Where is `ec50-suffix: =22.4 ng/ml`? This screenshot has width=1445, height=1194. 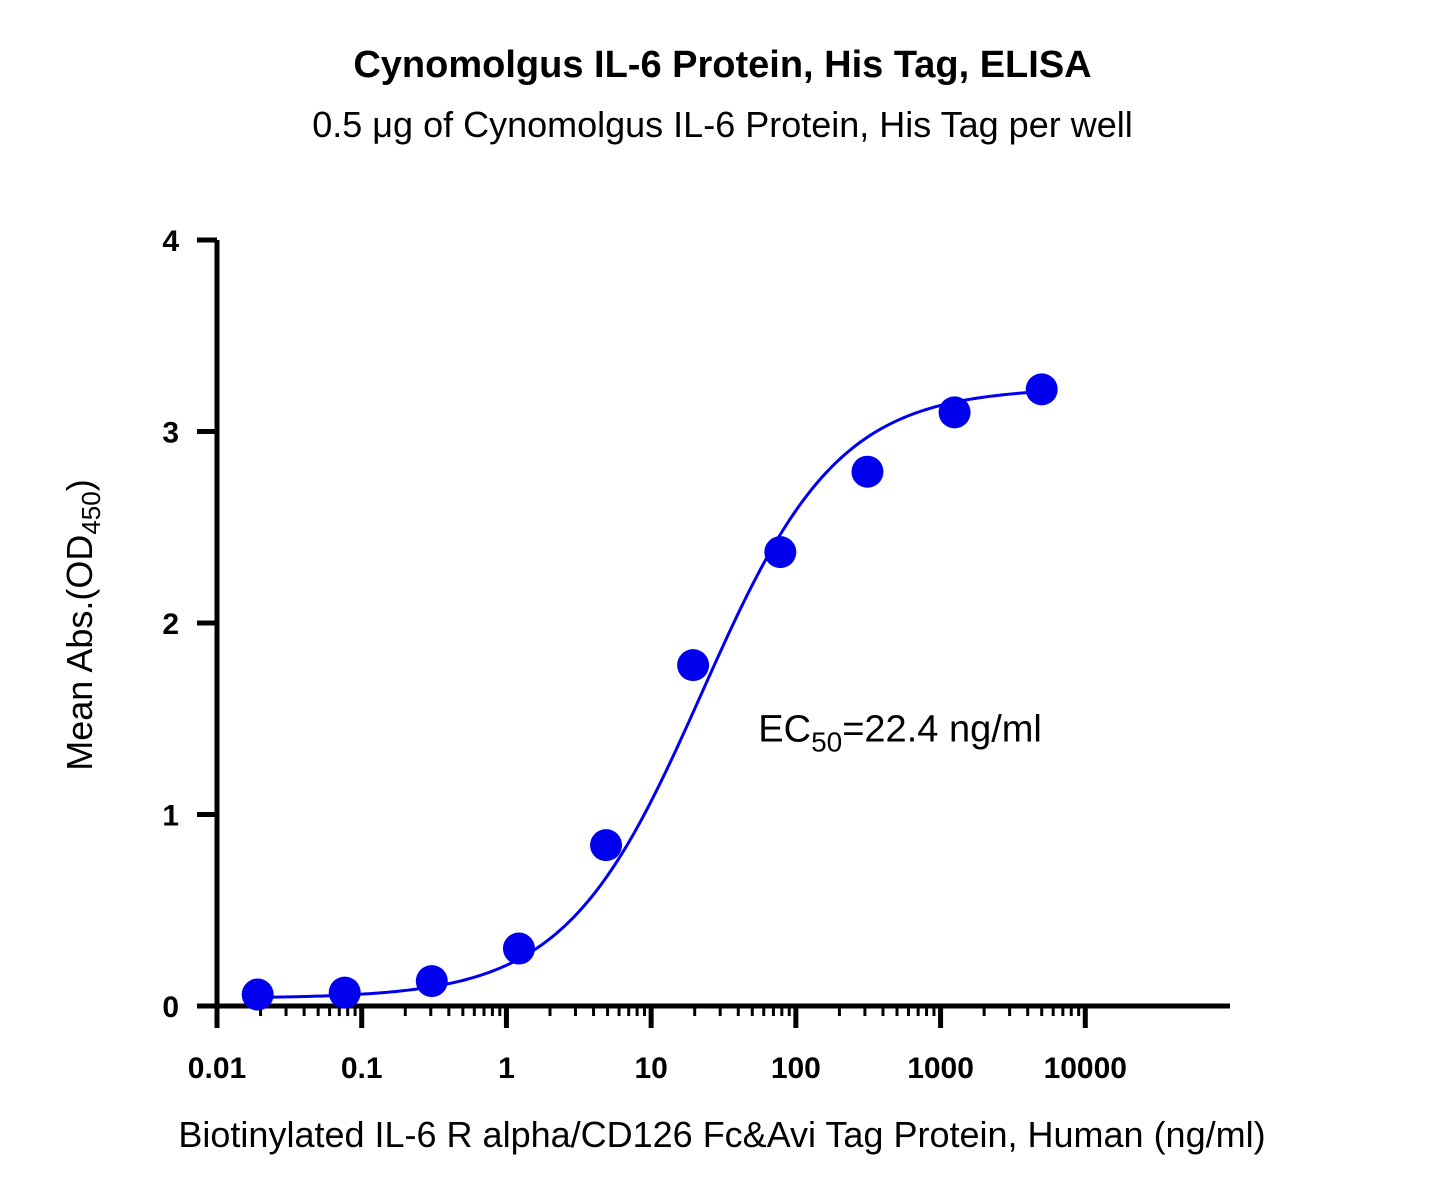
ec50-suffix: =22.4 ng/ml is located at coordinates (942, 730).